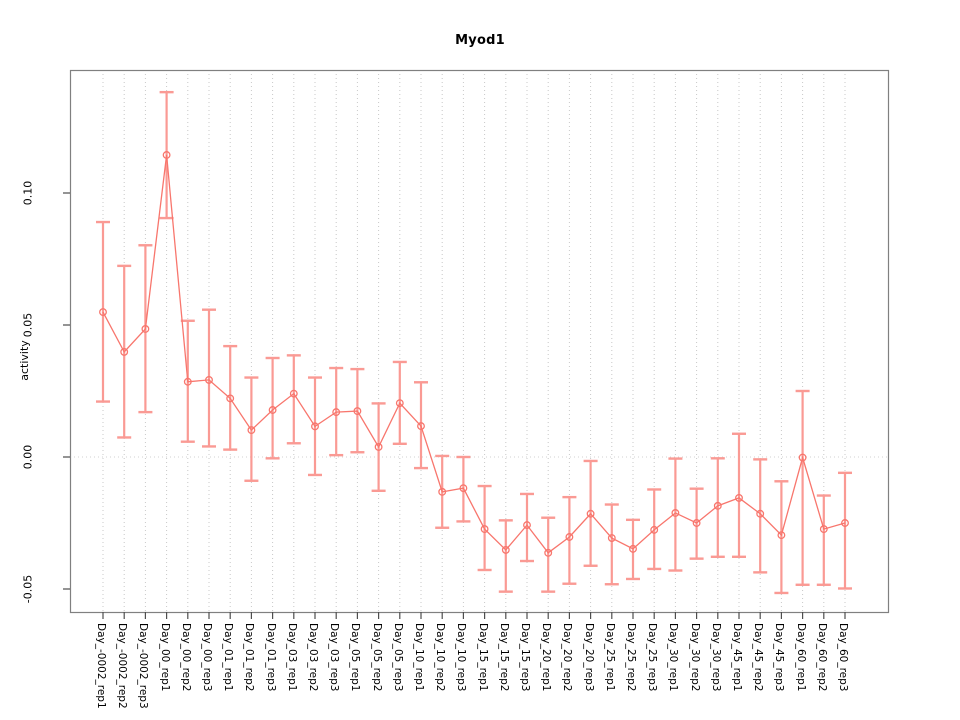 This screenshot has width=960, height=720. I want to click on x-tick-label: Day_-0002_rep3, so click(143, 666).